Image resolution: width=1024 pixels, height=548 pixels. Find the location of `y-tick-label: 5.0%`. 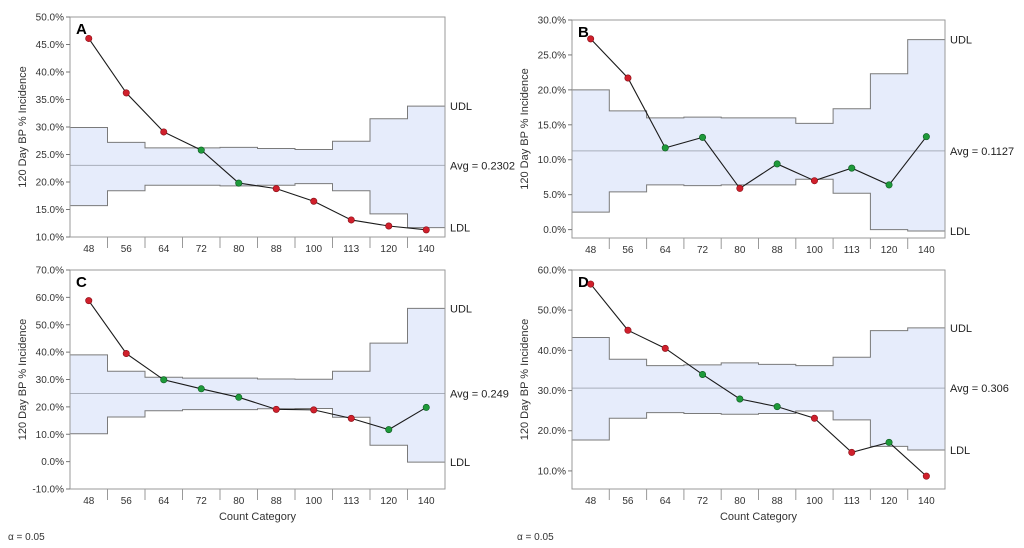

y-tick-label: 5.0% is located at coordinates (554, 195).